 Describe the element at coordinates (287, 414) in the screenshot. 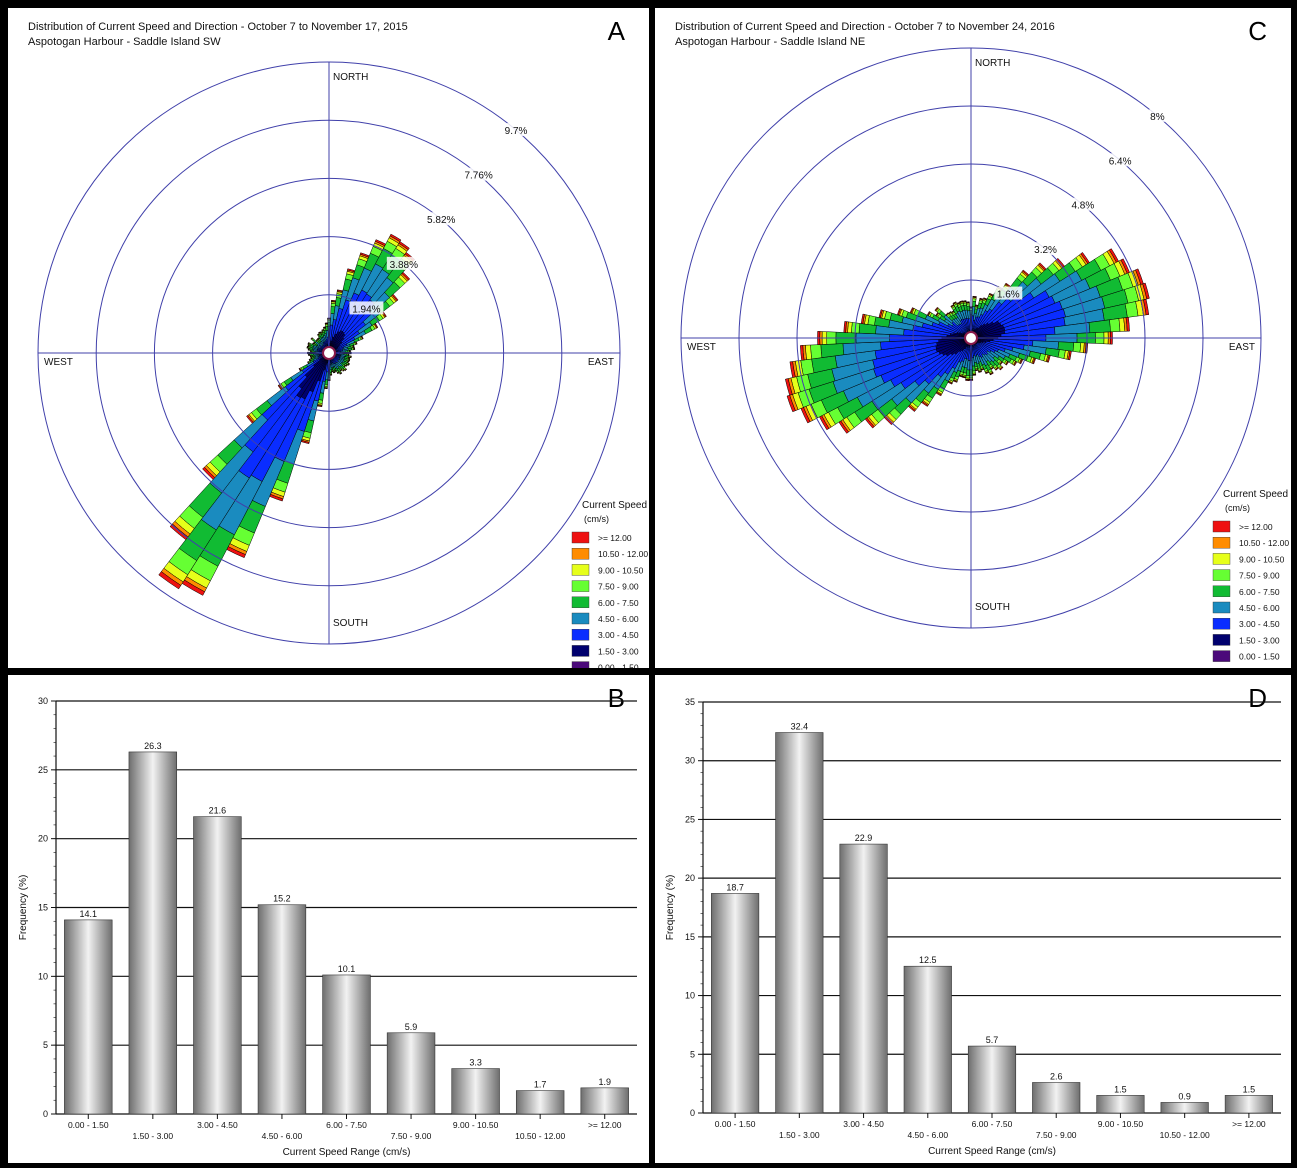

I see `rose-petals` at that location.